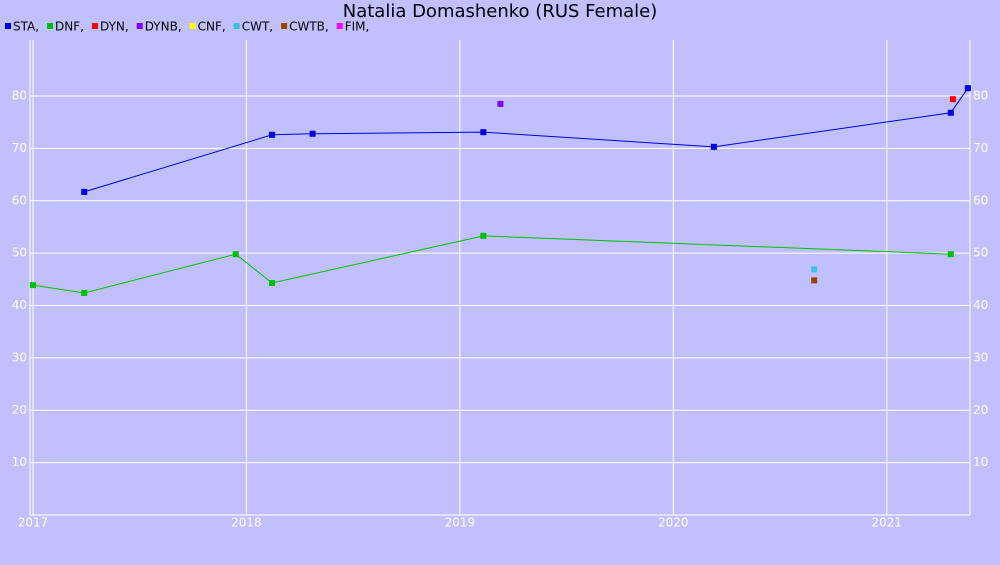 This screenshot has height=565, width=1000. What do you see at coordinates (69, 27) in the screenshot?
I see `legend-label: DNF,` at bounding box center [69, 27].